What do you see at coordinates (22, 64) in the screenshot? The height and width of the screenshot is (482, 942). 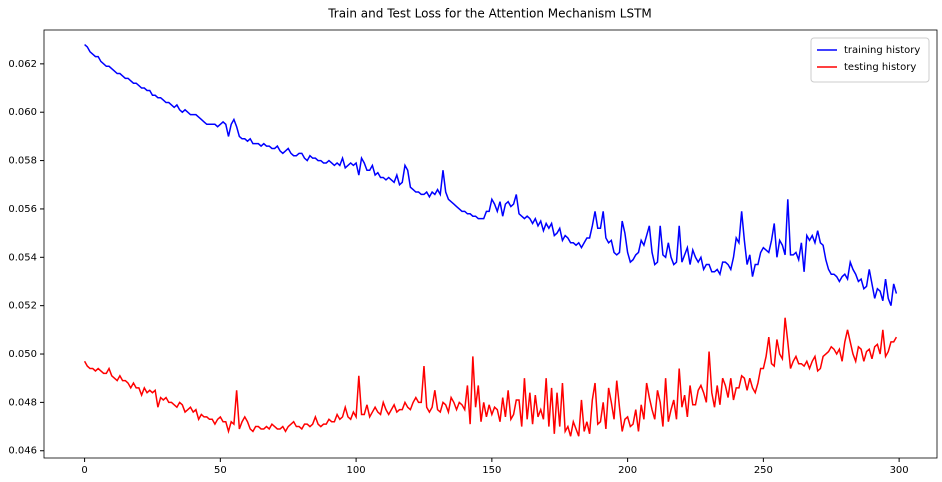 I see `y-tick-label: 0.062` at bounding box center [22, 64].